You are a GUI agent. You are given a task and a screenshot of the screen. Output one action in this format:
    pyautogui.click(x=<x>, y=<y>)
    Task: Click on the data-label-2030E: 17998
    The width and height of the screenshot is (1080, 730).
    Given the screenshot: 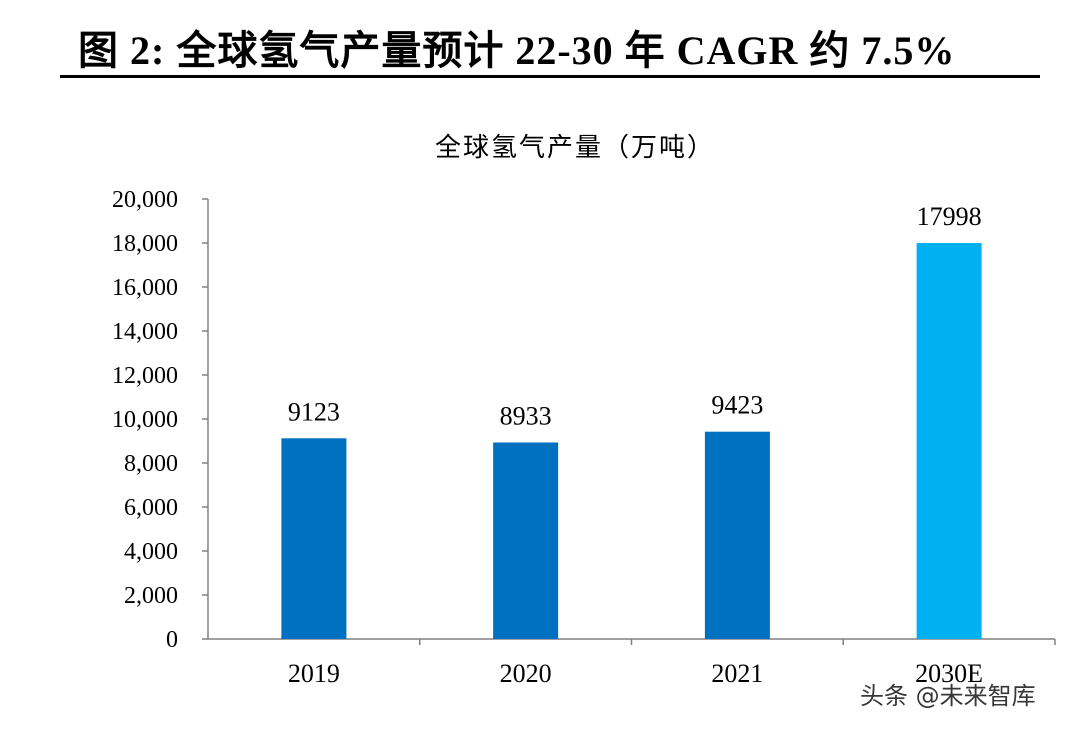 What is the action you would take?
    pyautogui.click(x=949, y=216)
    